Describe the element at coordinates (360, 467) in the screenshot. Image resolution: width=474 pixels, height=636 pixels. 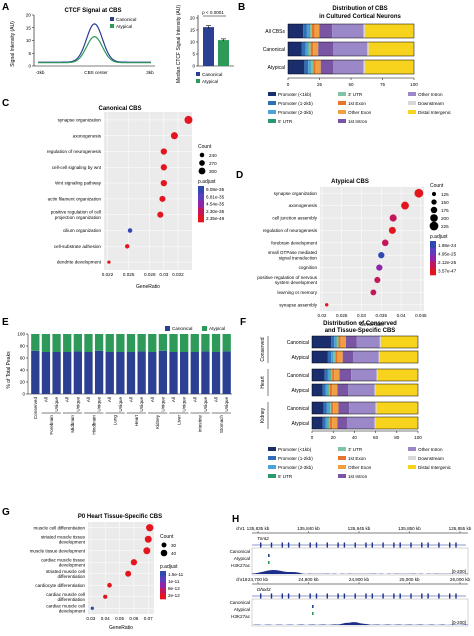
I see `panel-f-legend-other-exon: Other Exon` at that location.